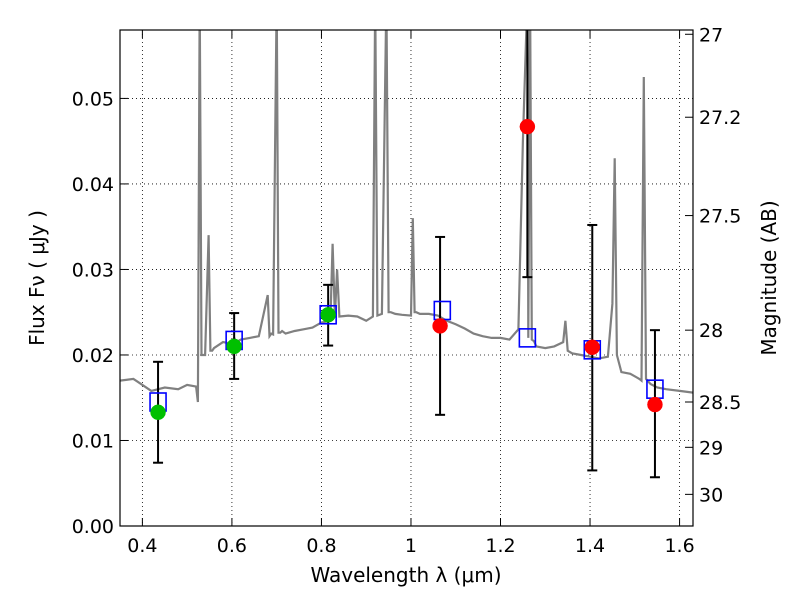  Describe the element at coordinates (720, 118) in the screenshot. I see `right-tick-label: 27.2` at that location.